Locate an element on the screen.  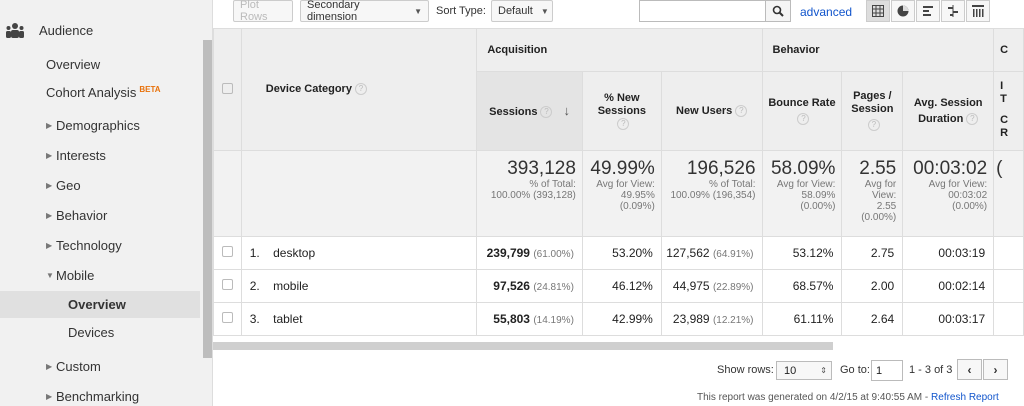
dimension-header: Device Category? is located at coordinates (359, 89).